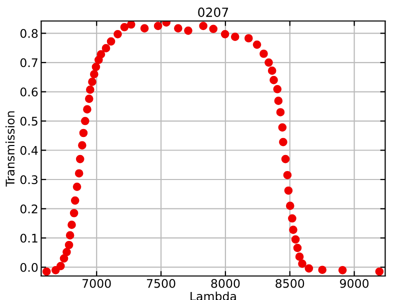 The width and height of the screenshot is (400, 300). I want to click on y-tick-label: 0.6, so click(29, 91).